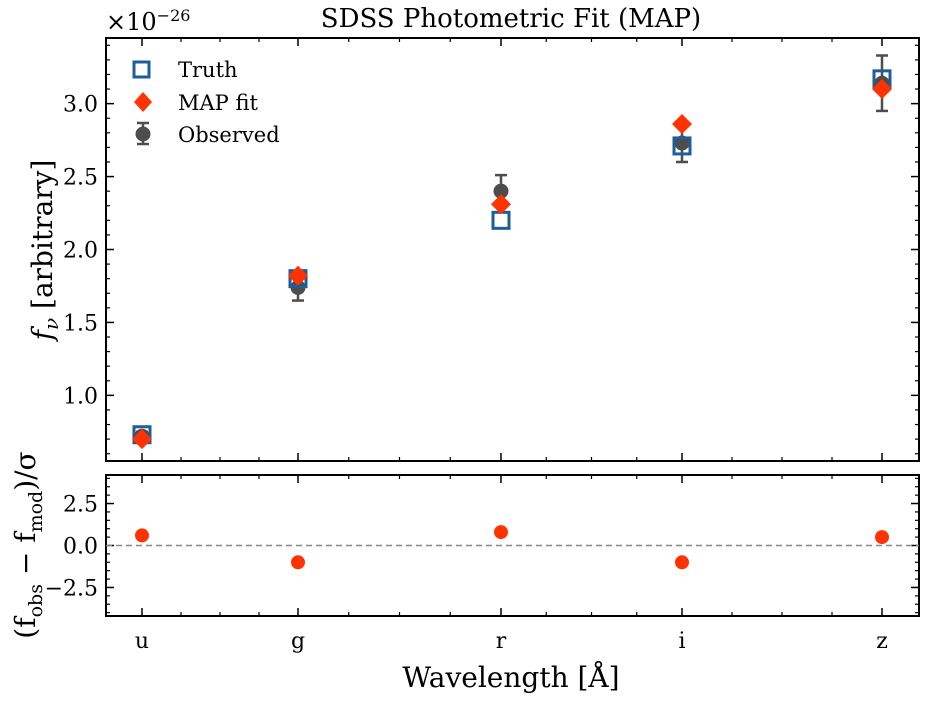  What do you see at coordinates (229, 135) in the screenshot?
I see `legend-observed-label: Observed` at bounding box center [229, 135].